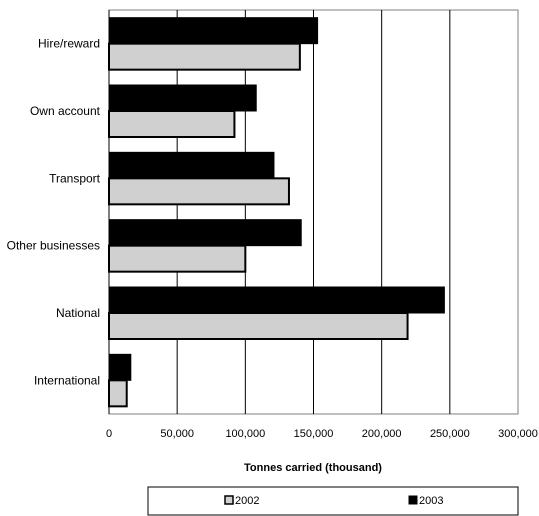 This screenshot has height=516, width=539. Describe the element at coordinates (413, 500) in the screenshot. I see `legend-swatch-2003` at that location.